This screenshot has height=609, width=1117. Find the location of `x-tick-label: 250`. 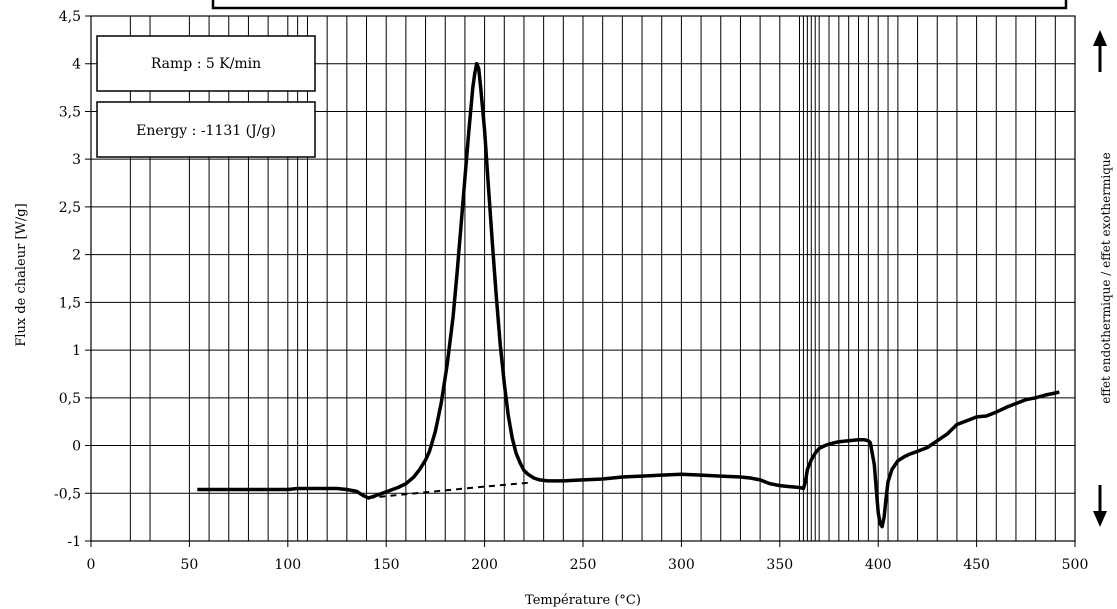

x-tick-label: 250 is located at coordinates (583, 565).